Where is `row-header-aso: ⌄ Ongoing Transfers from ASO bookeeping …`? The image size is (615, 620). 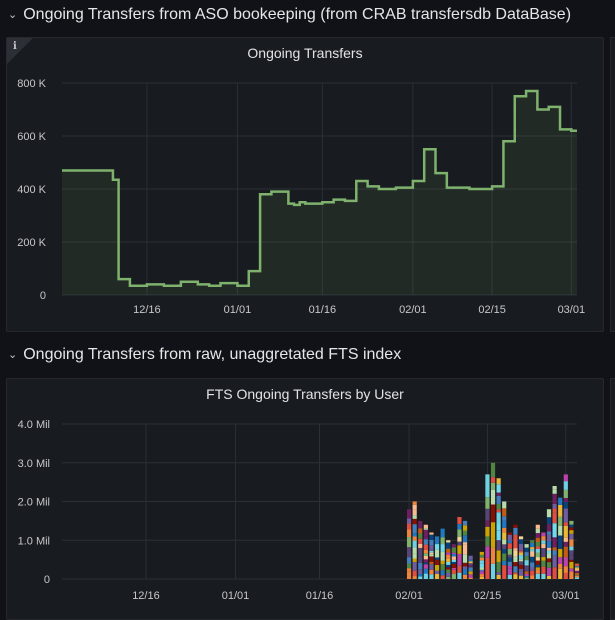
row-header-aso: ⌄ Ongoing Transfers from ASO bookeeping … is located at coordinates (289, 15).